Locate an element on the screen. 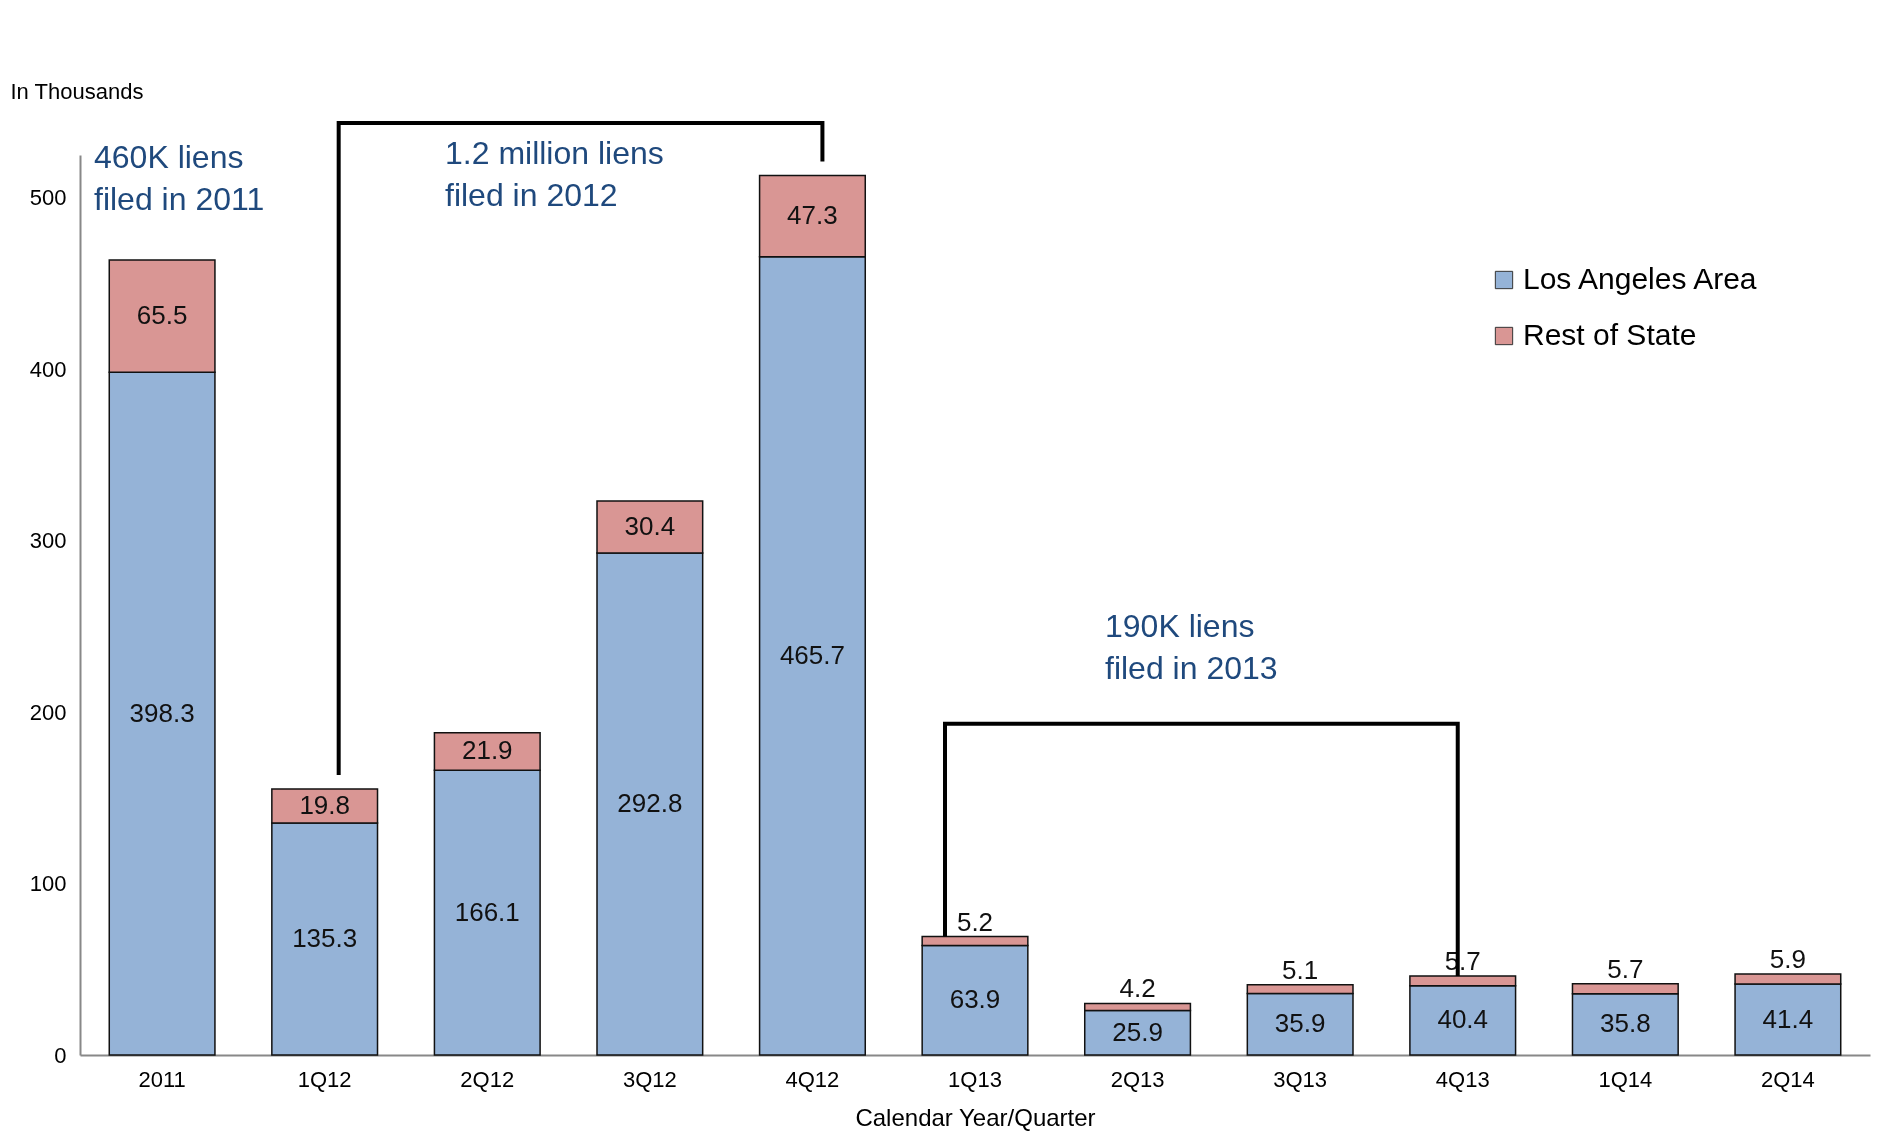  data-label: 465.7 is located at coordinates (812, 654).